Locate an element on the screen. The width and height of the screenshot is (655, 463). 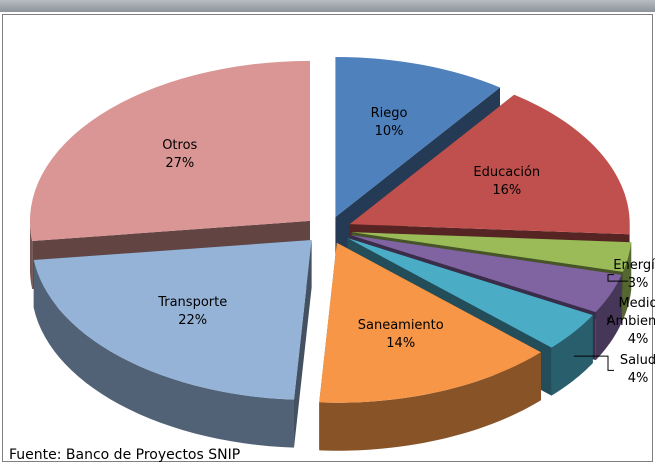
slice-label: Educación 16% is located at coordinates (507, 182).